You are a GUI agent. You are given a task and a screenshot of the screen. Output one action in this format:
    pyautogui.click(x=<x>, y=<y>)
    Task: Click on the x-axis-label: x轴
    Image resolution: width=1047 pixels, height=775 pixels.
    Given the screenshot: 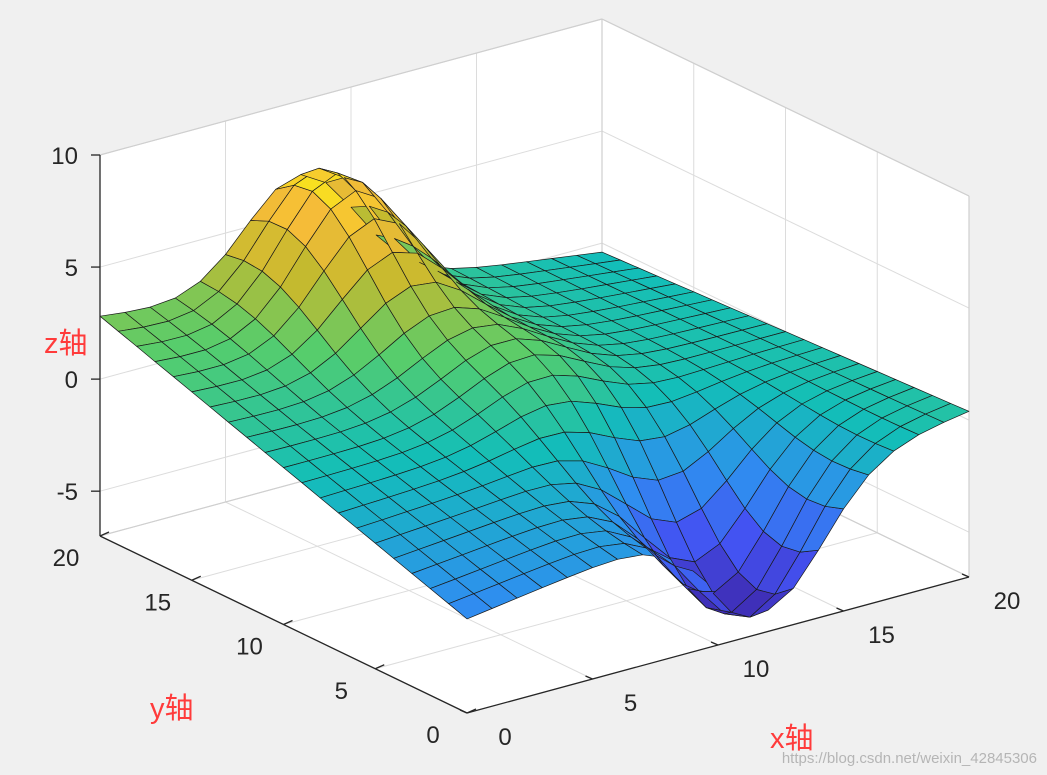 What is the action you would take?
    pyautogui.click(x=792, y=738)
    